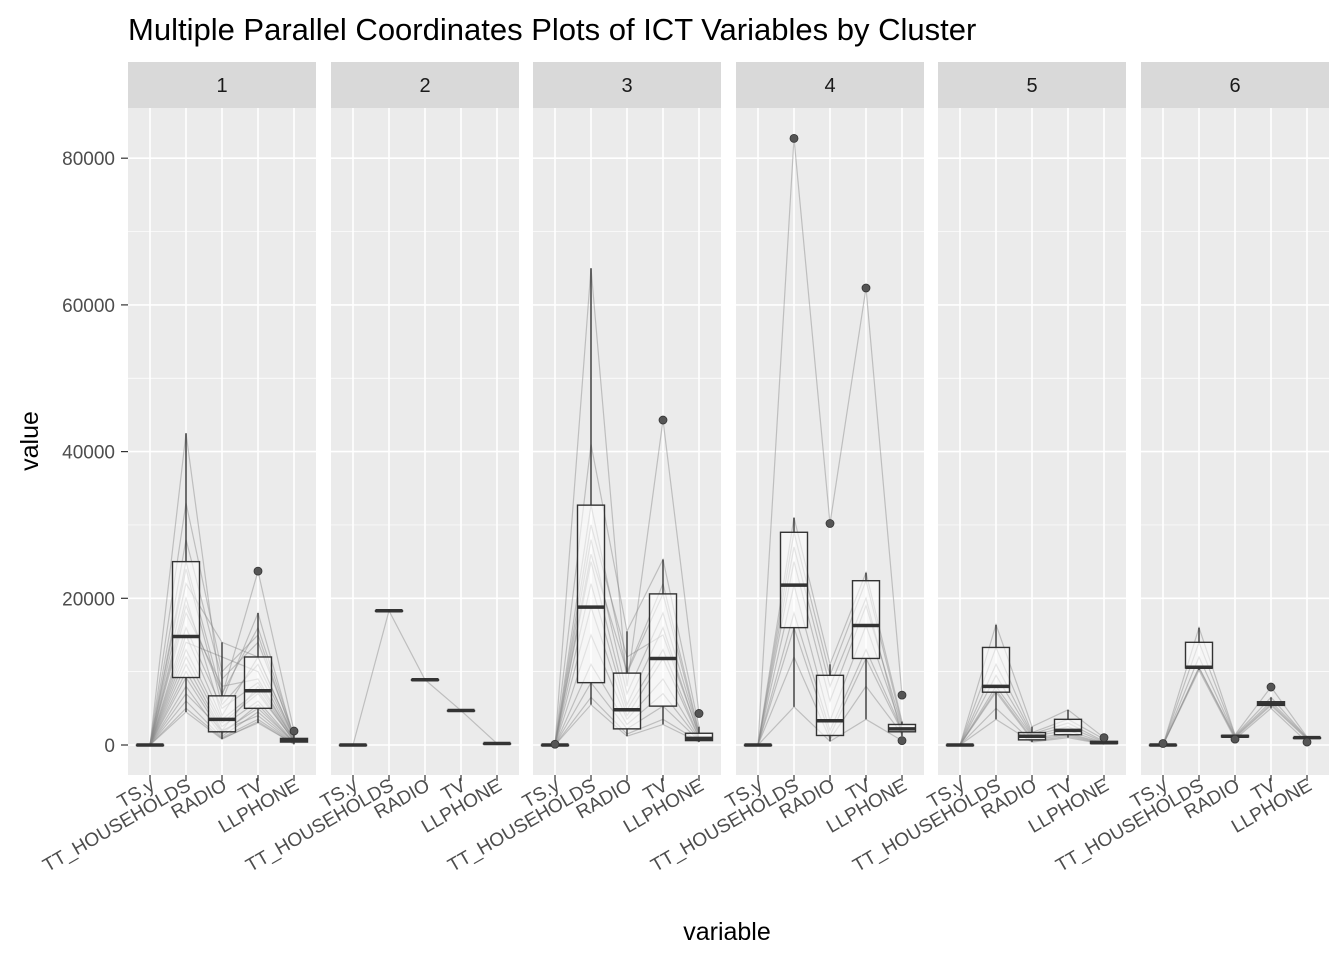  I want to click on y-tick-label: 60000, so click(88, 306).